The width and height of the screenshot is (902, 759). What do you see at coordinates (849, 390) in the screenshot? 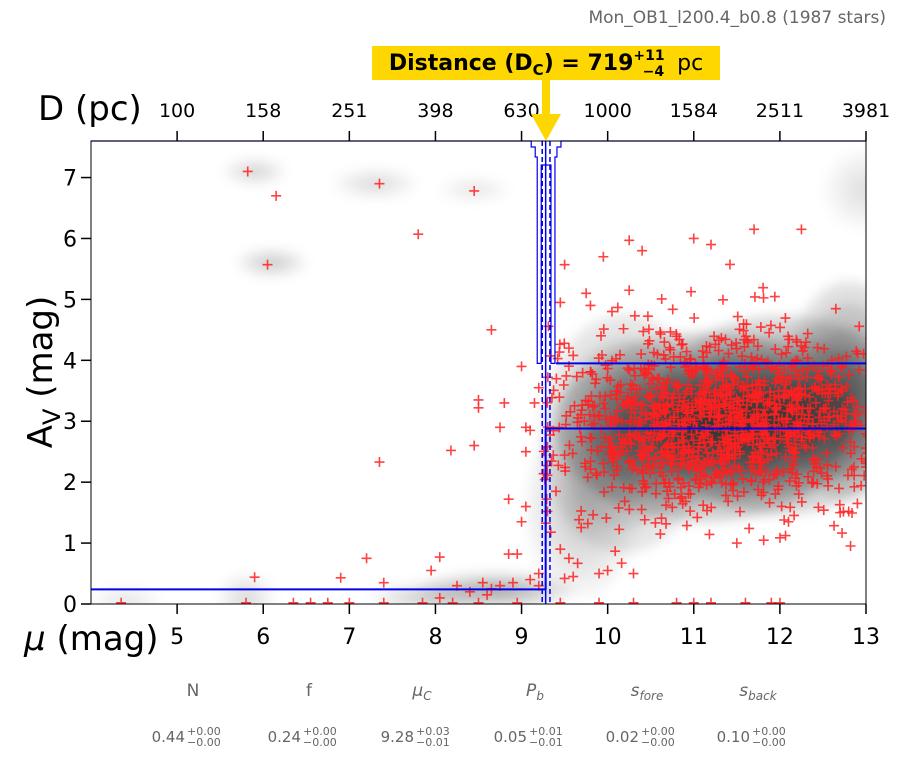
I see `density-blob` at bounding box center [849, 390].